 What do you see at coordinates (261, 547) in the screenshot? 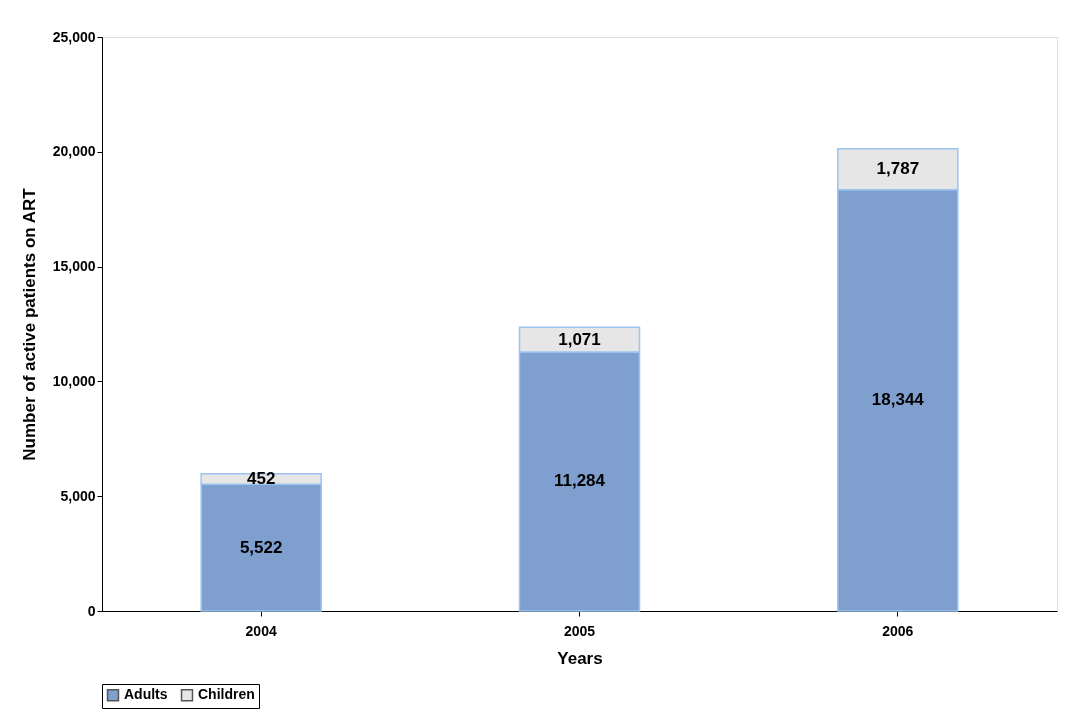
I see `data-label: 5,522` at bounding box center [261, 547].